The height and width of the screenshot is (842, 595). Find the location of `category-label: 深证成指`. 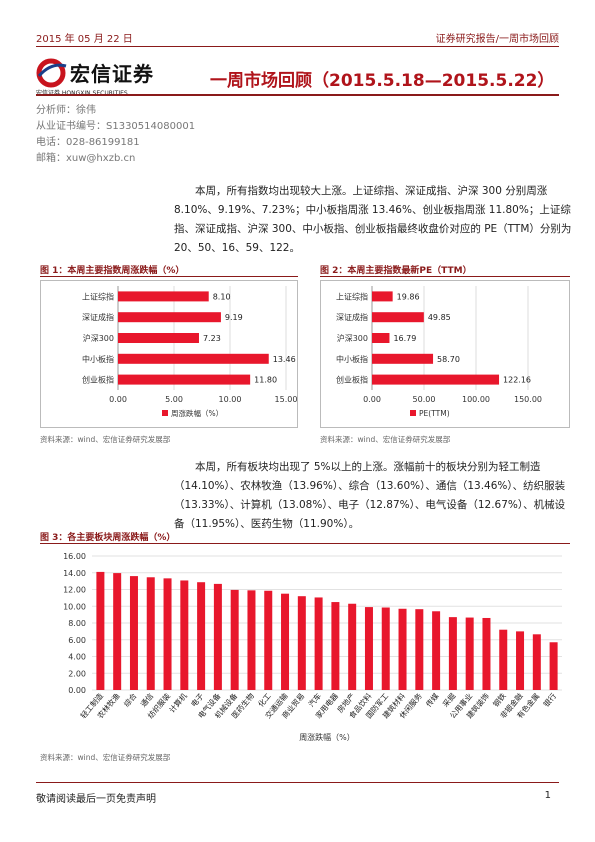

category-label: 深证成指 is located at coordinates (352, 317).